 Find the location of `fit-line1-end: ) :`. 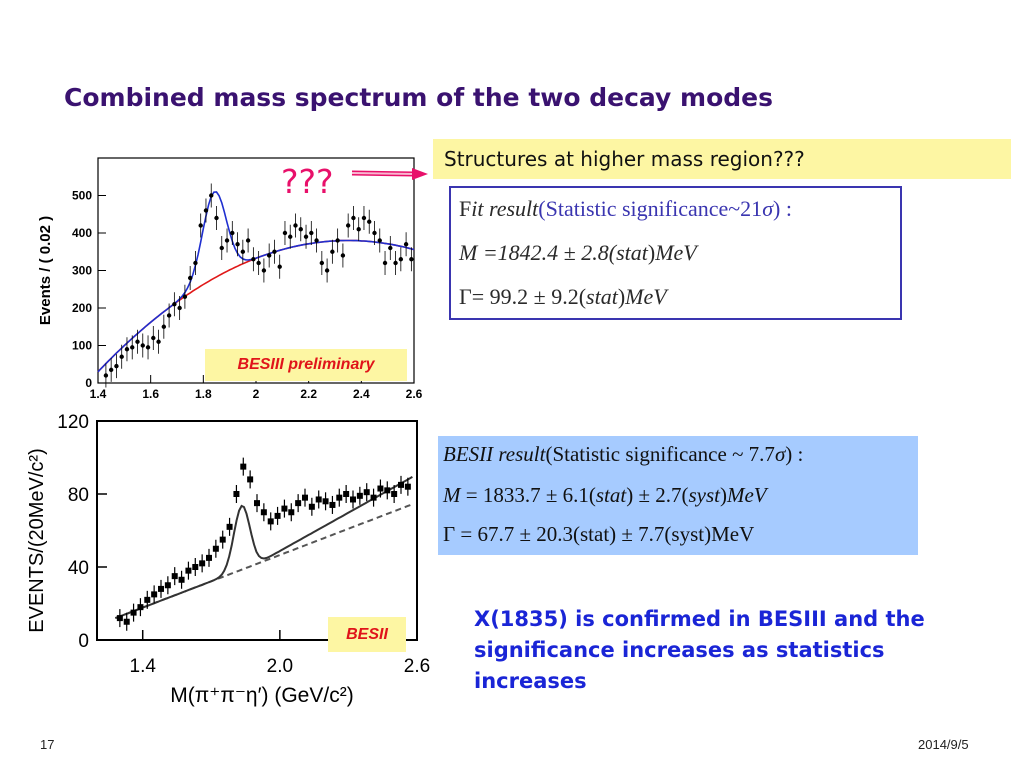

fit-line1-end: ) : is located at coordinates (782, 208).